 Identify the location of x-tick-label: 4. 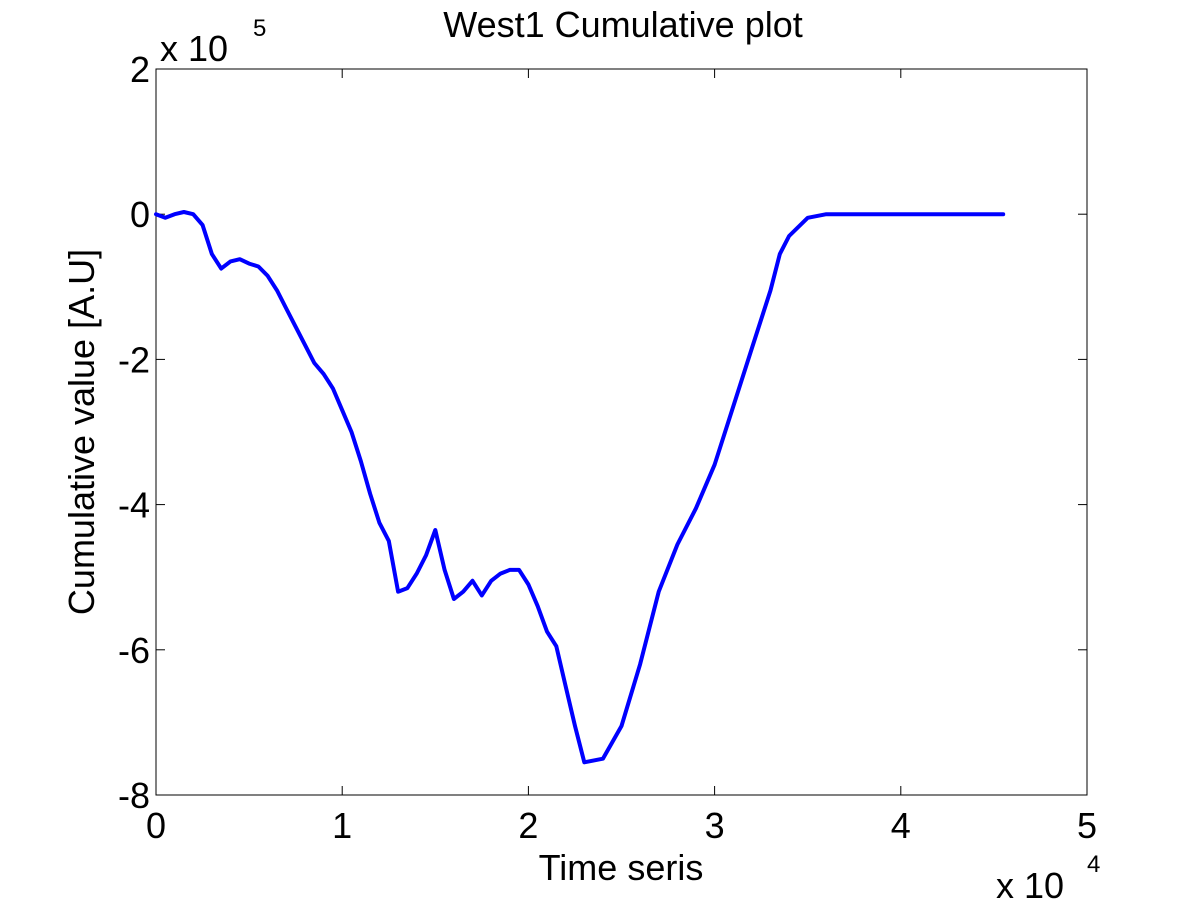
(901, 825).